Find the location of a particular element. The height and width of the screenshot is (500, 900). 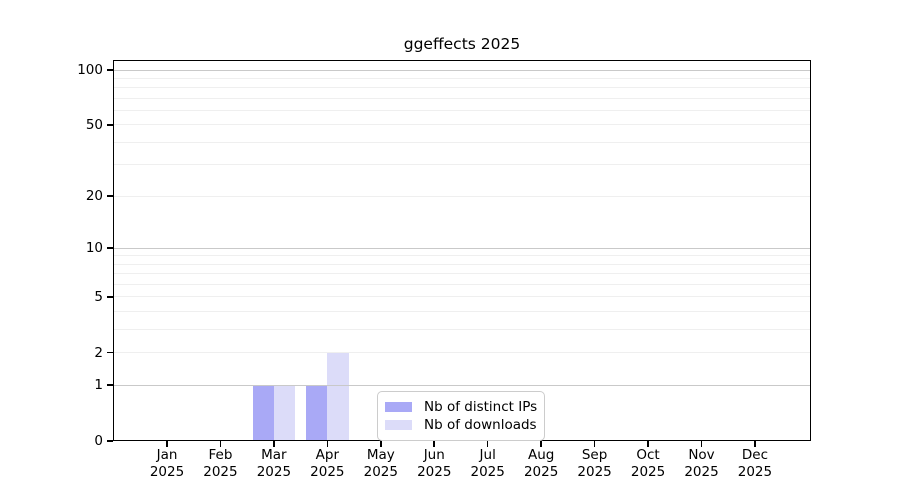

x-tick-label-jan: Jan 2025 is located at coordinates (167, 463).